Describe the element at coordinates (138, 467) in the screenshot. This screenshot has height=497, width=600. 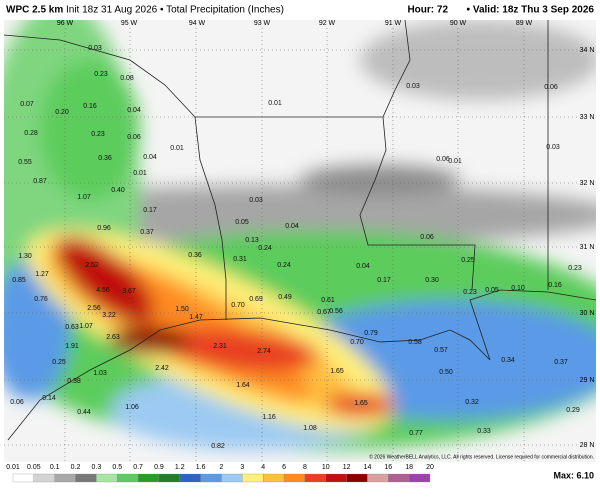
I see `colorbar-label: 0.7` at that location.